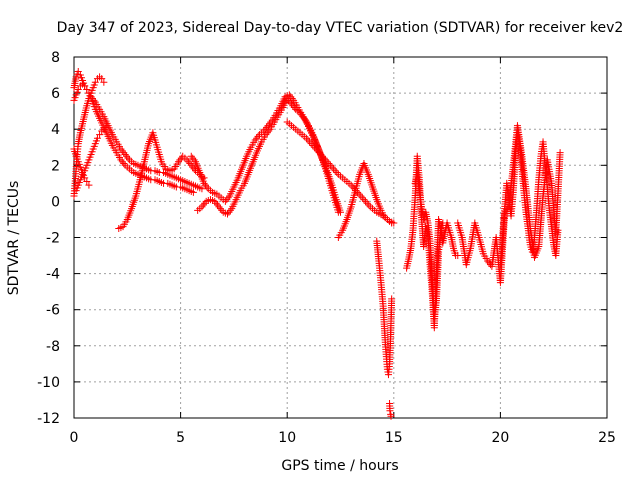 This screenshot has width=640, height=480. I want to click on y-tick-label: 6, so click(55, 94).